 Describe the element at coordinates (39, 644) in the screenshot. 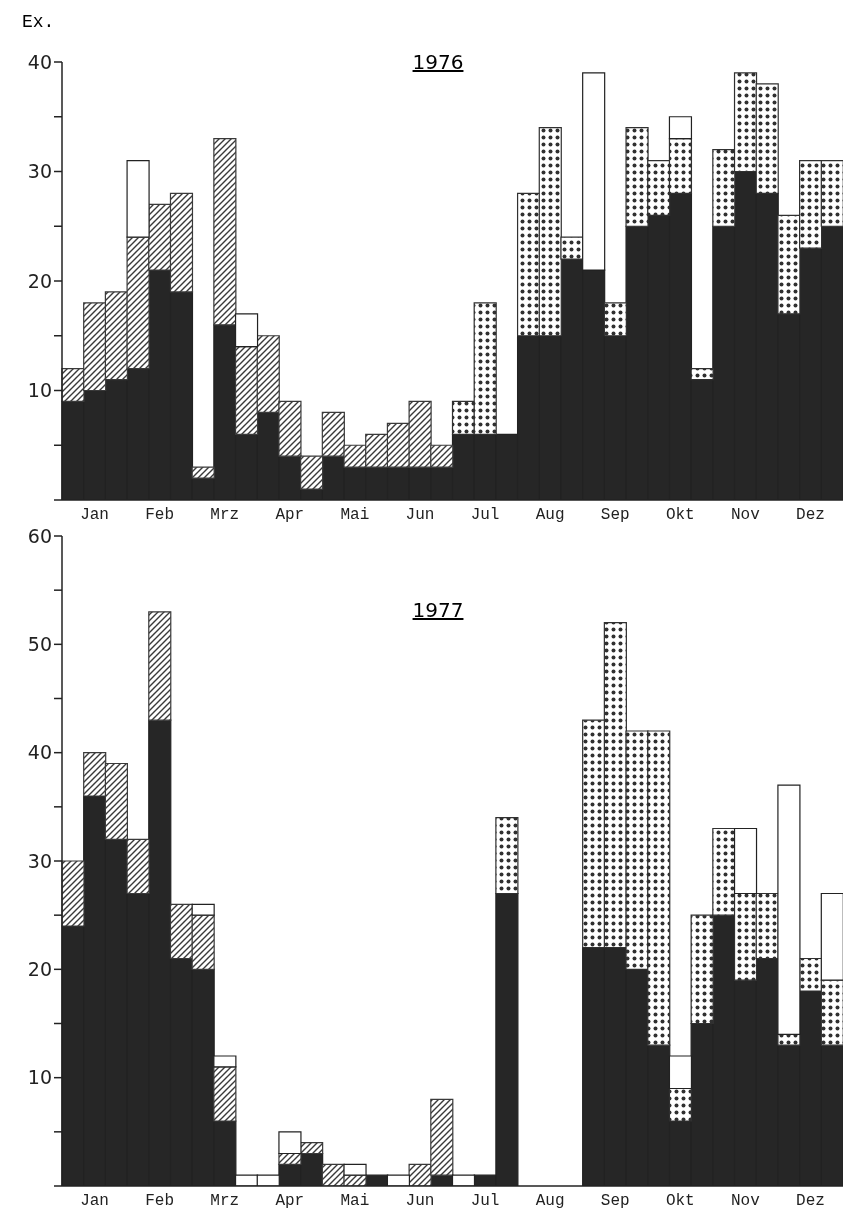

I see `y-tick-label: 50` at that location.